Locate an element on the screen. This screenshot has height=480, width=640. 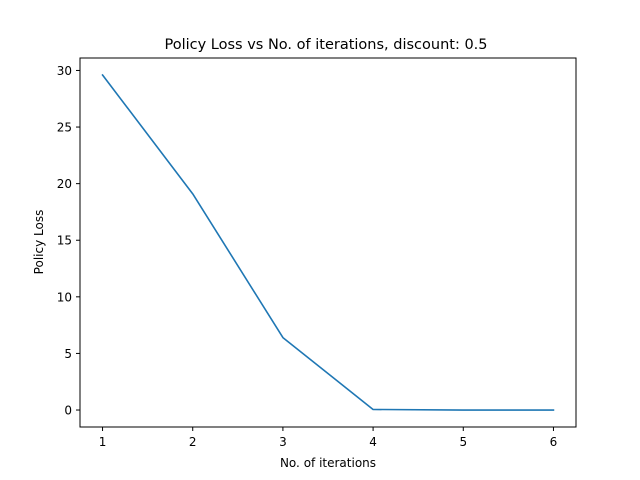
x-axis-label: No. of iterations is located at coordinates (328, 463).